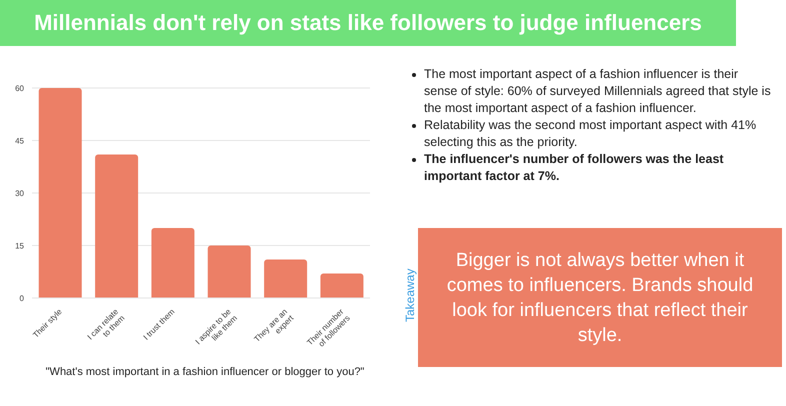 Image resolution: width=786 pixels, height=406 pixels. What do you see at coordinates (20, 141) in the screenshot?
I see `y-tick-label: 45` at bounding box center [20, 141].